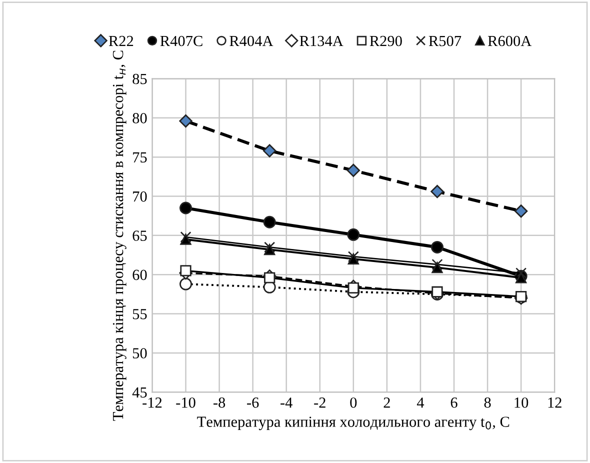 The image size is (590, 463). Describe the element at coordinates (454, 403) in the screenshot. I see `x-tick-label: 6` at that location.